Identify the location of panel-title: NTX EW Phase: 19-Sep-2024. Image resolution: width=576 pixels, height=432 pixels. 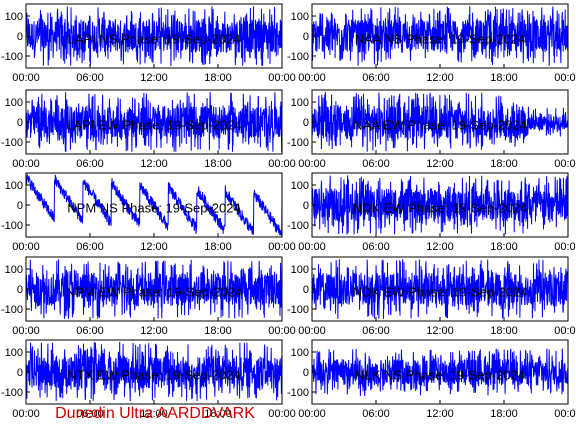
(153, 375).